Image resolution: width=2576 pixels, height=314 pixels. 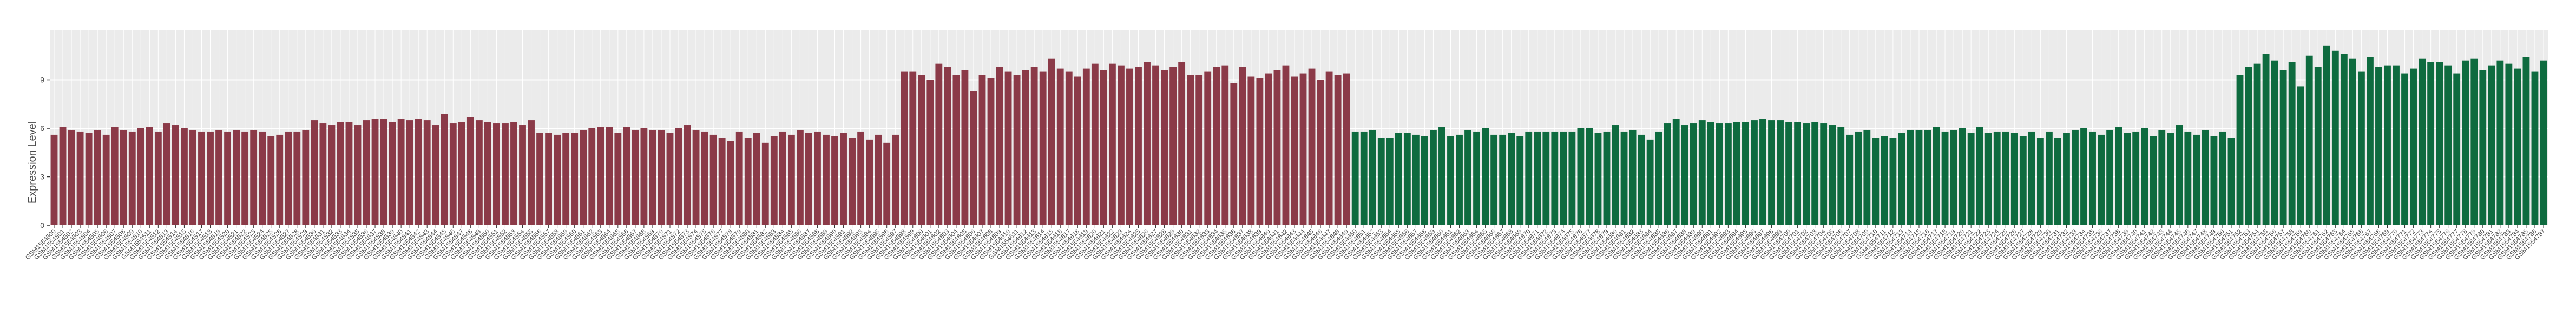 What do you see at coordinates (32, 162) in the screenshot?
I see `y-axis-title: Expression Level` at bounding box center [32, 162].